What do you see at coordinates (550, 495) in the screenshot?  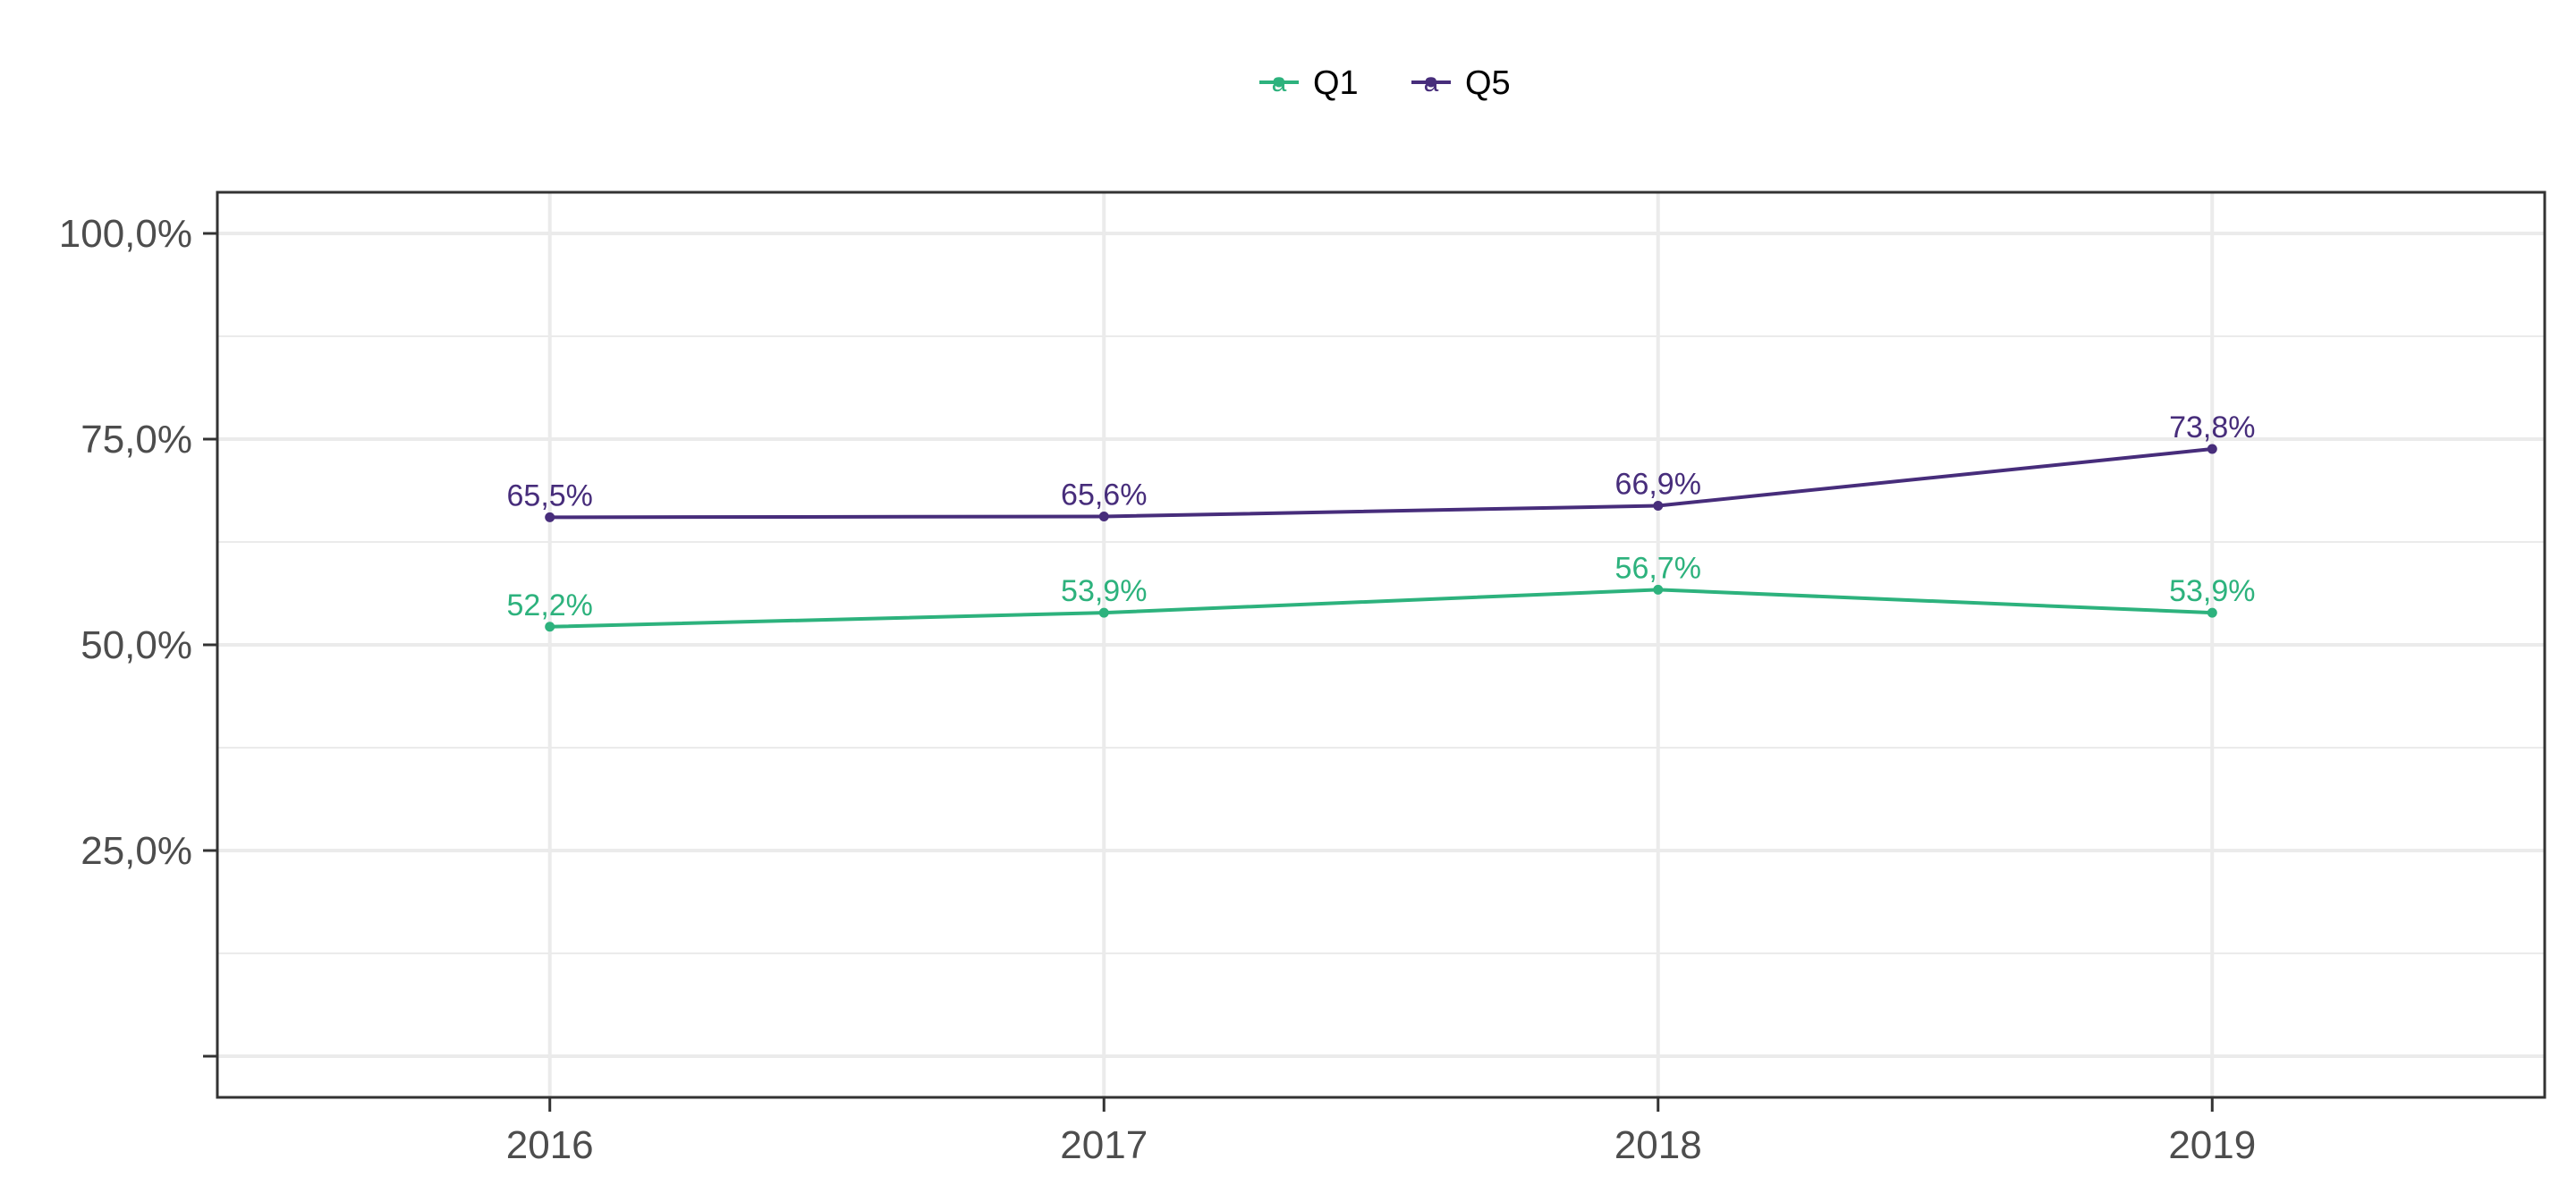 I see `data-label-q5: 65,5%` at bounding box center [550, 495].